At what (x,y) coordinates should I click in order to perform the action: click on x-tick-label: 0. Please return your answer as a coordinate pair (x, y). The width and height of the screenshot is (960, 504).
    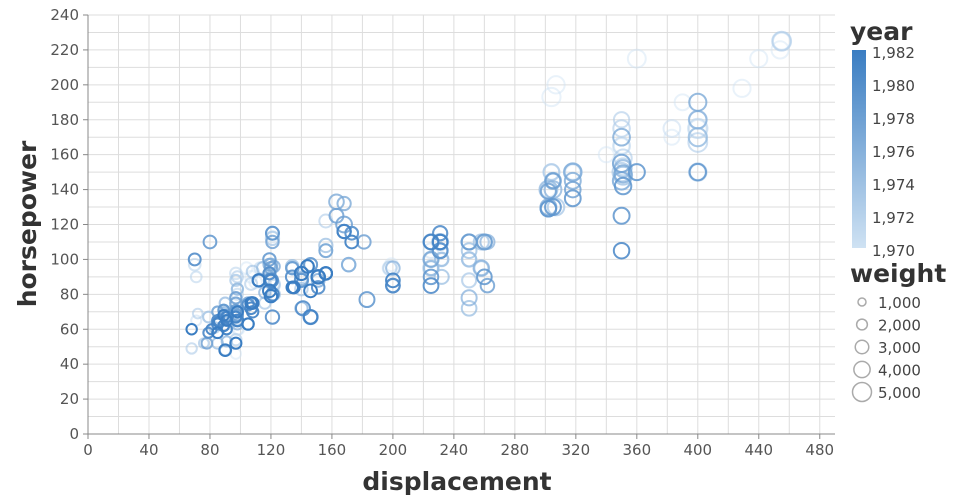
    Looking at the image, I should click on (88, 450).